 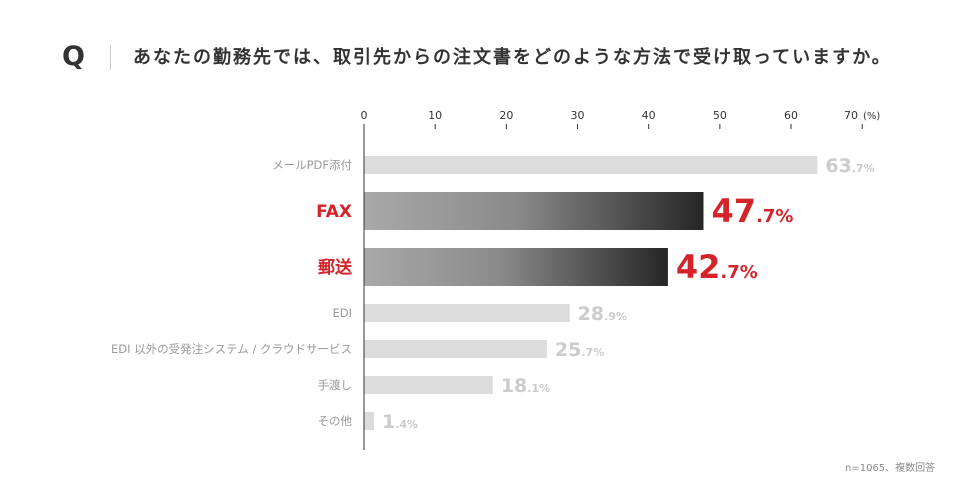 I want to click on value-label: 63.7%, so click(x=849, y=166).